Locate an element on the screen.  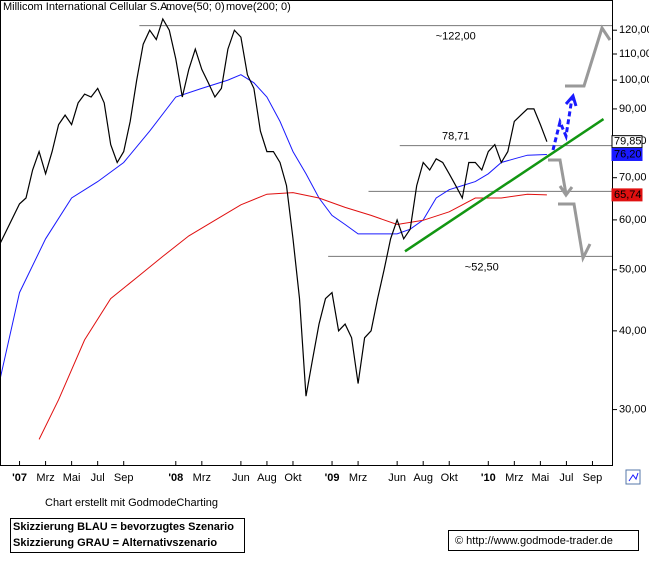
blue-scenario is located at coordinates (562, 124).